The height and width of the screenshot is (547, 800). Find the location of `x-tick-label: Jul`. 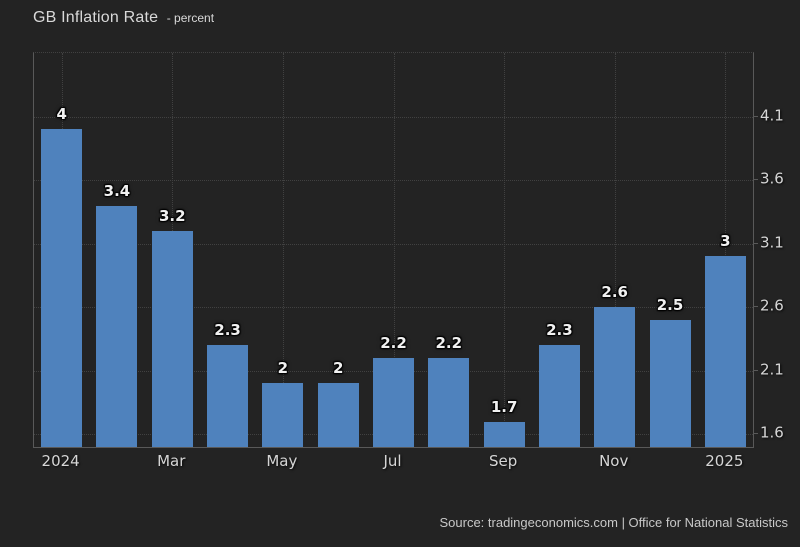

x-tick-label: Jul is located at coordinates (392, 461).